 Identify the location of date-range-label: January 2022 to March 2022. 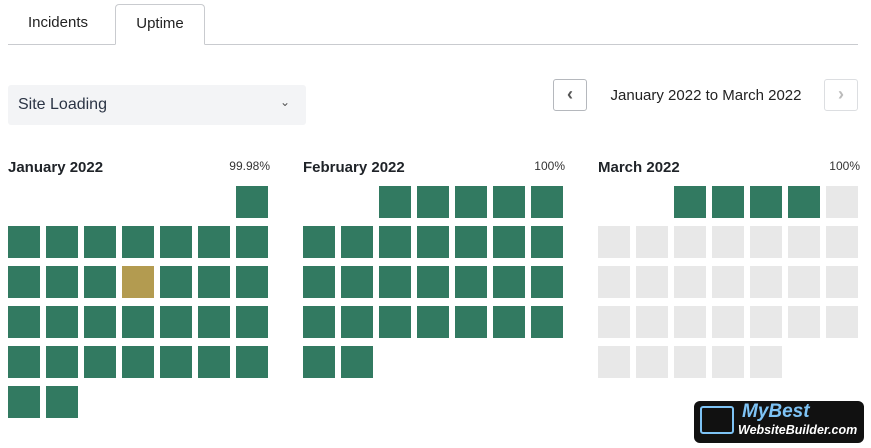
(706, 95).